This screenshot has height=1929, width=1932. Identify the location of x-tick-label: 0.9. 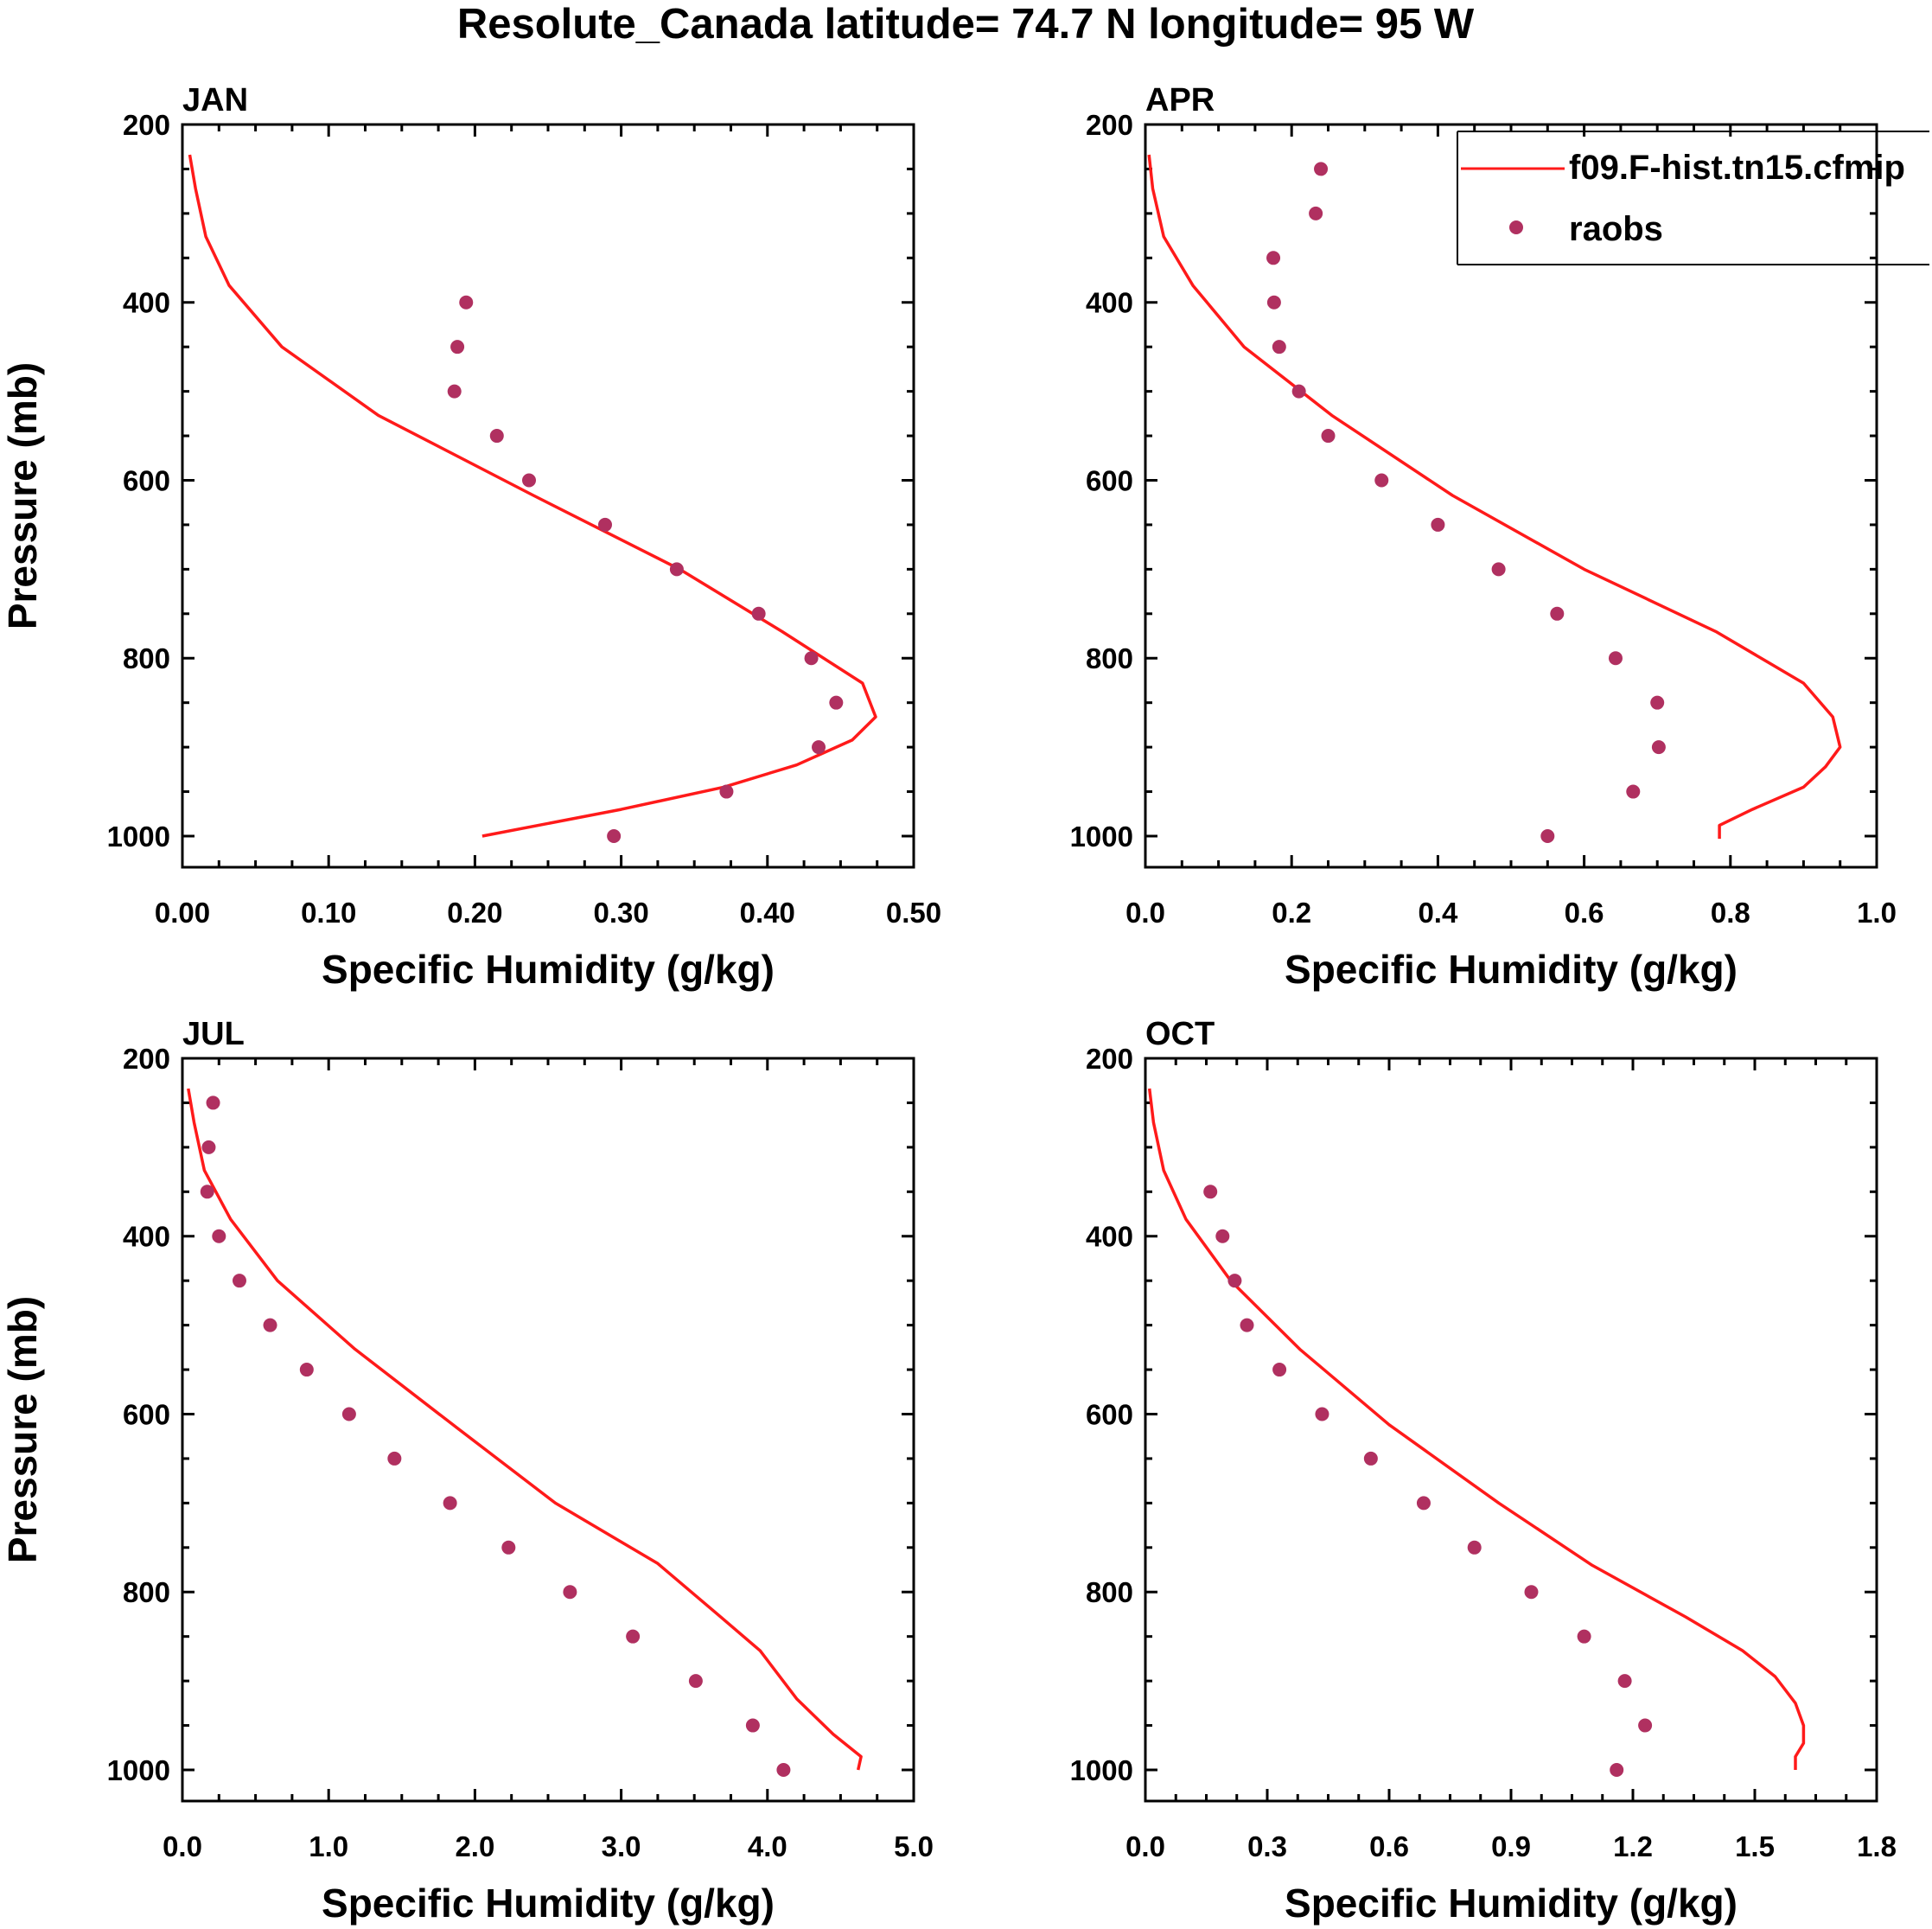
(1511, 1846).